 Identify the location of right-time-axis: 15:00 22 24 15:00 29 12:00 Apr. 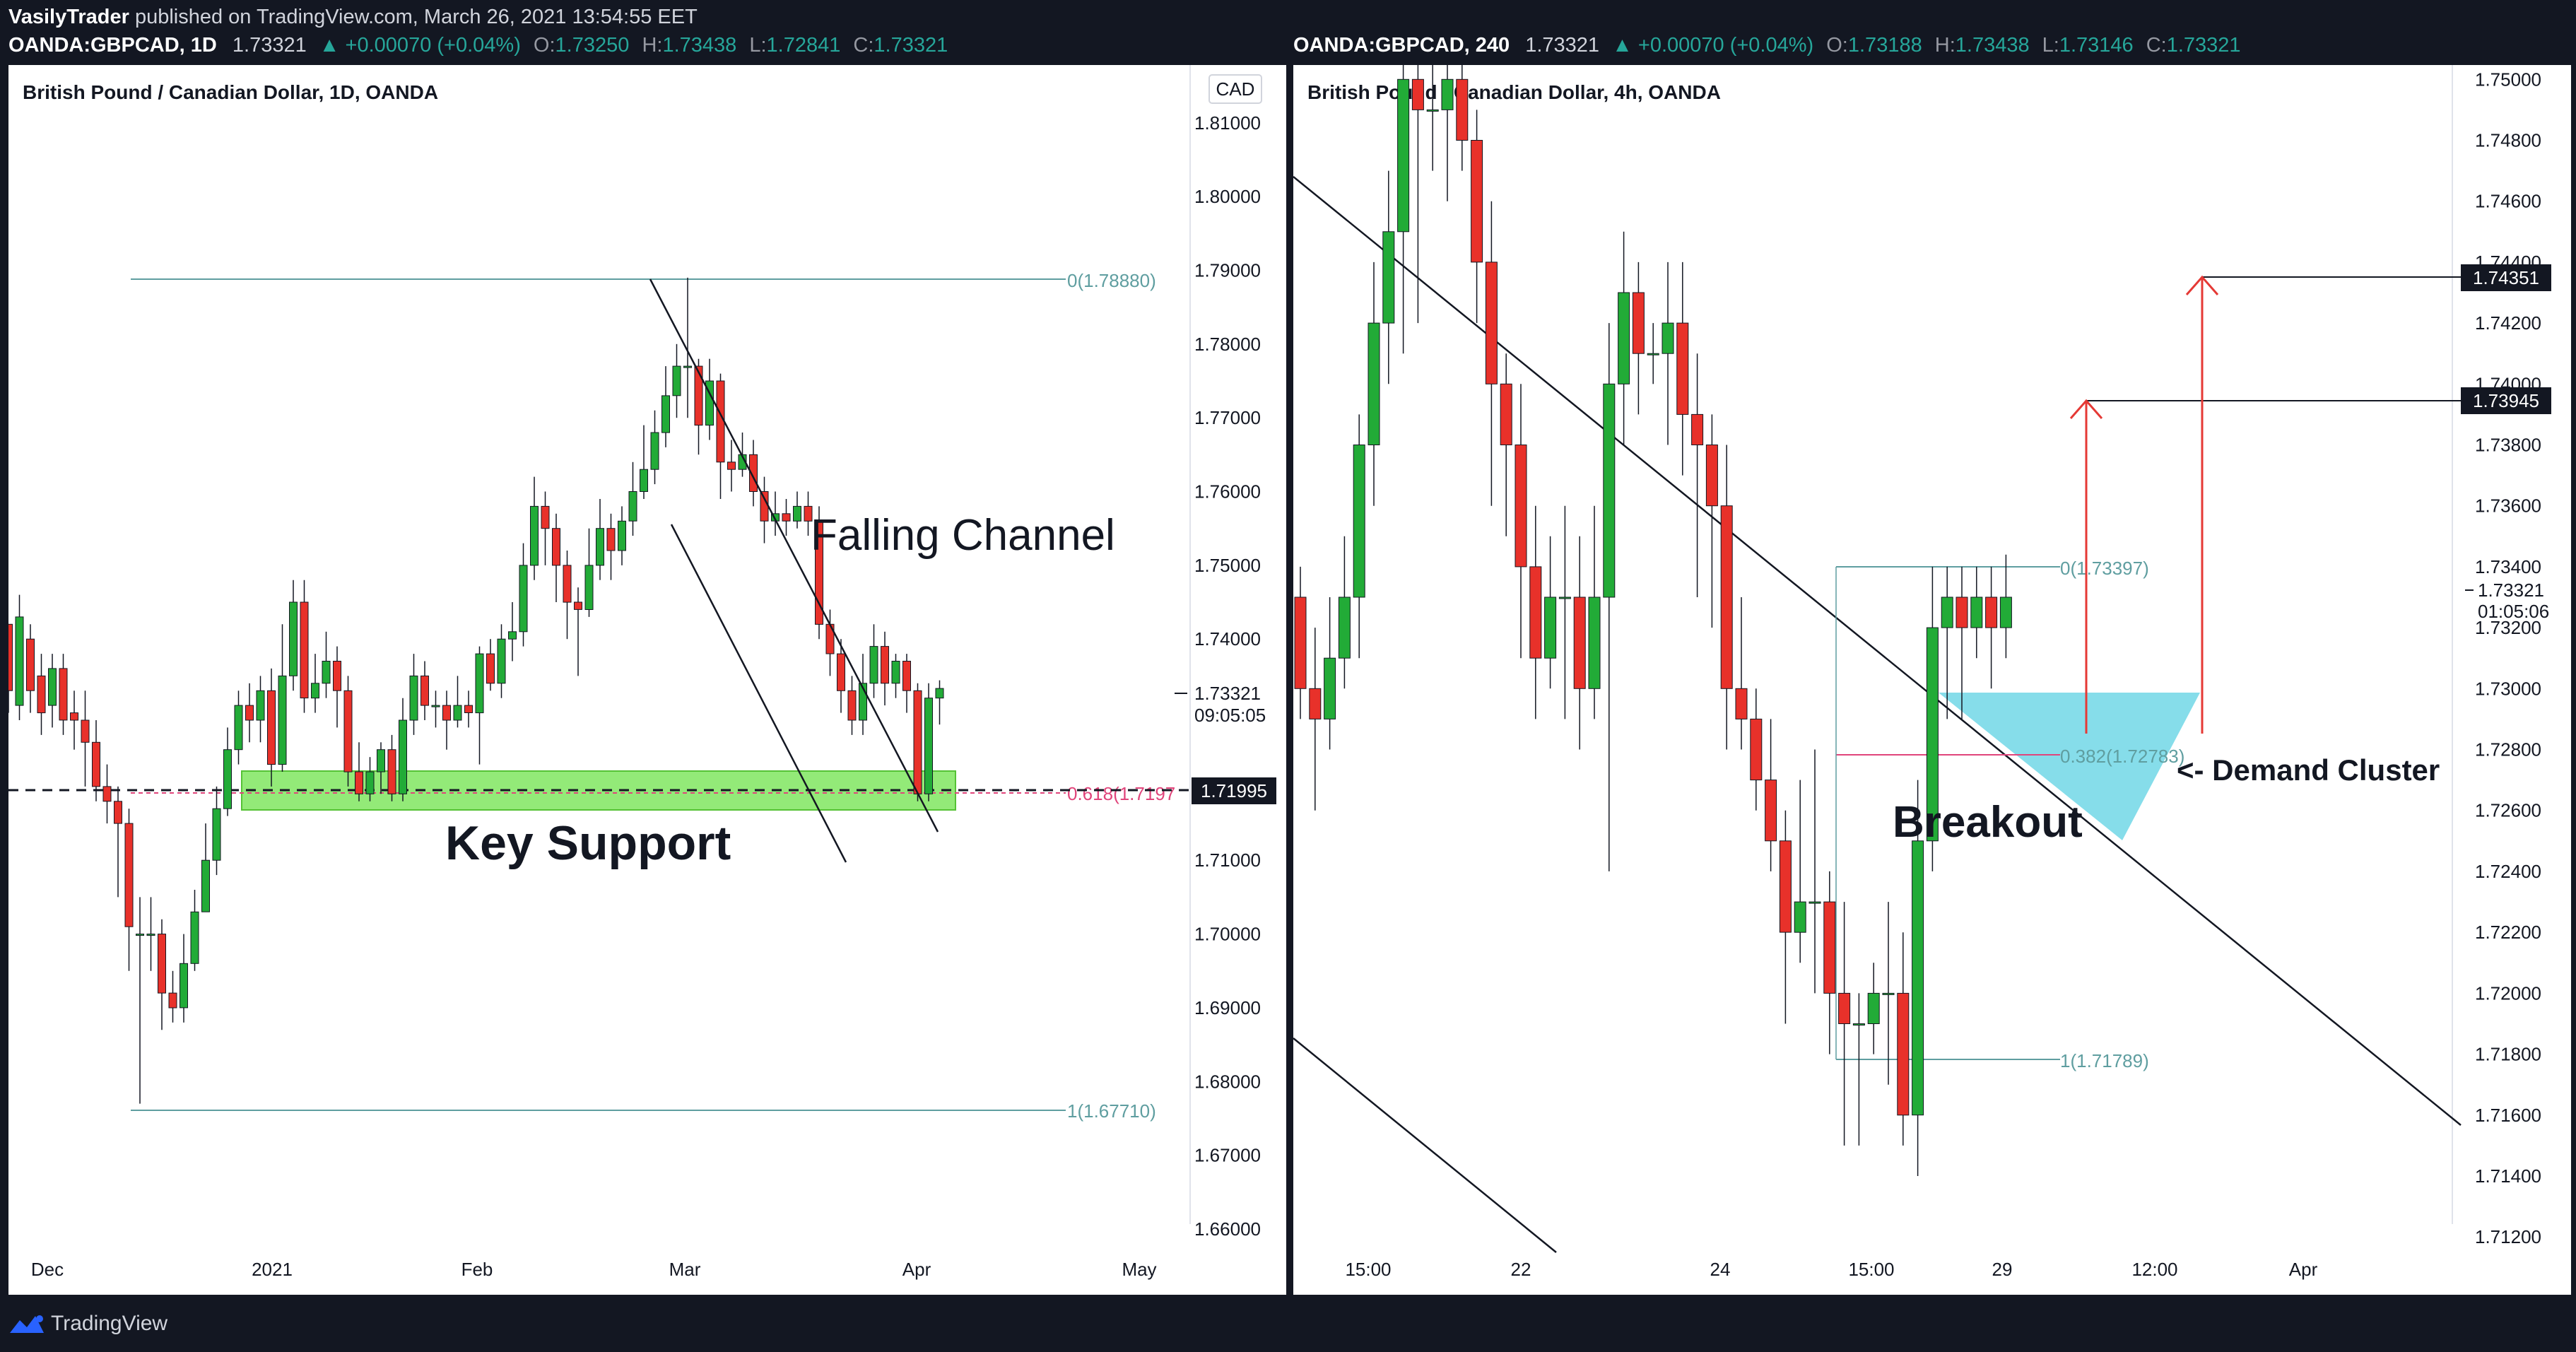
(1831, 1269).